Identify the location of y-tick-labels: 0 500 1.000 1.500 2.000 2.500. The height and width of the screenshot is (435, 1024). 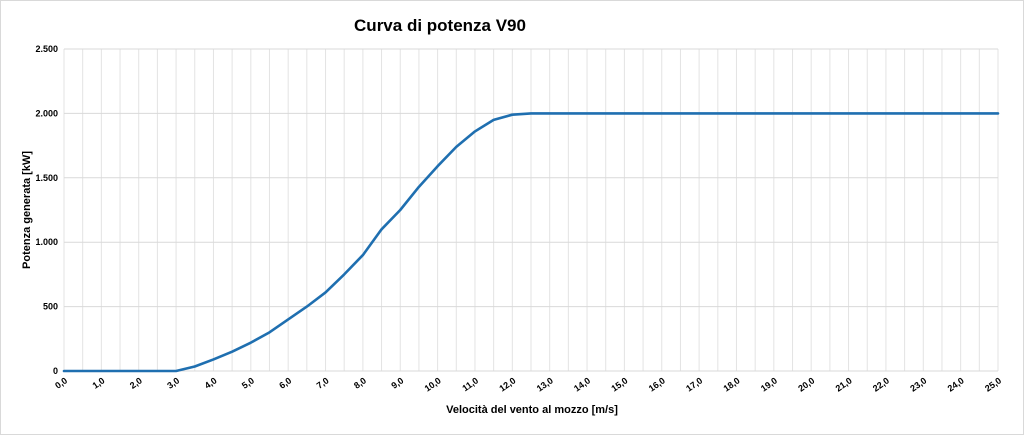
(46, 210).